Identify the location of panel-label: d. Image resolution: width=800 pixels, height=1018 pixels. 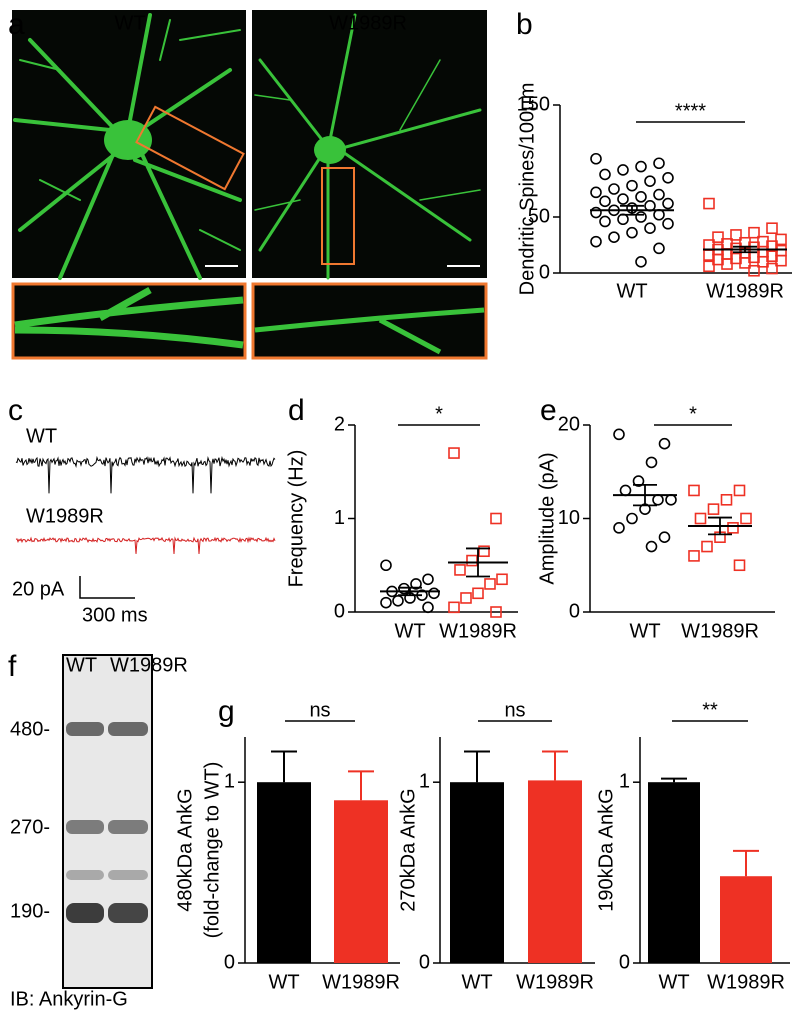
(296, 410).